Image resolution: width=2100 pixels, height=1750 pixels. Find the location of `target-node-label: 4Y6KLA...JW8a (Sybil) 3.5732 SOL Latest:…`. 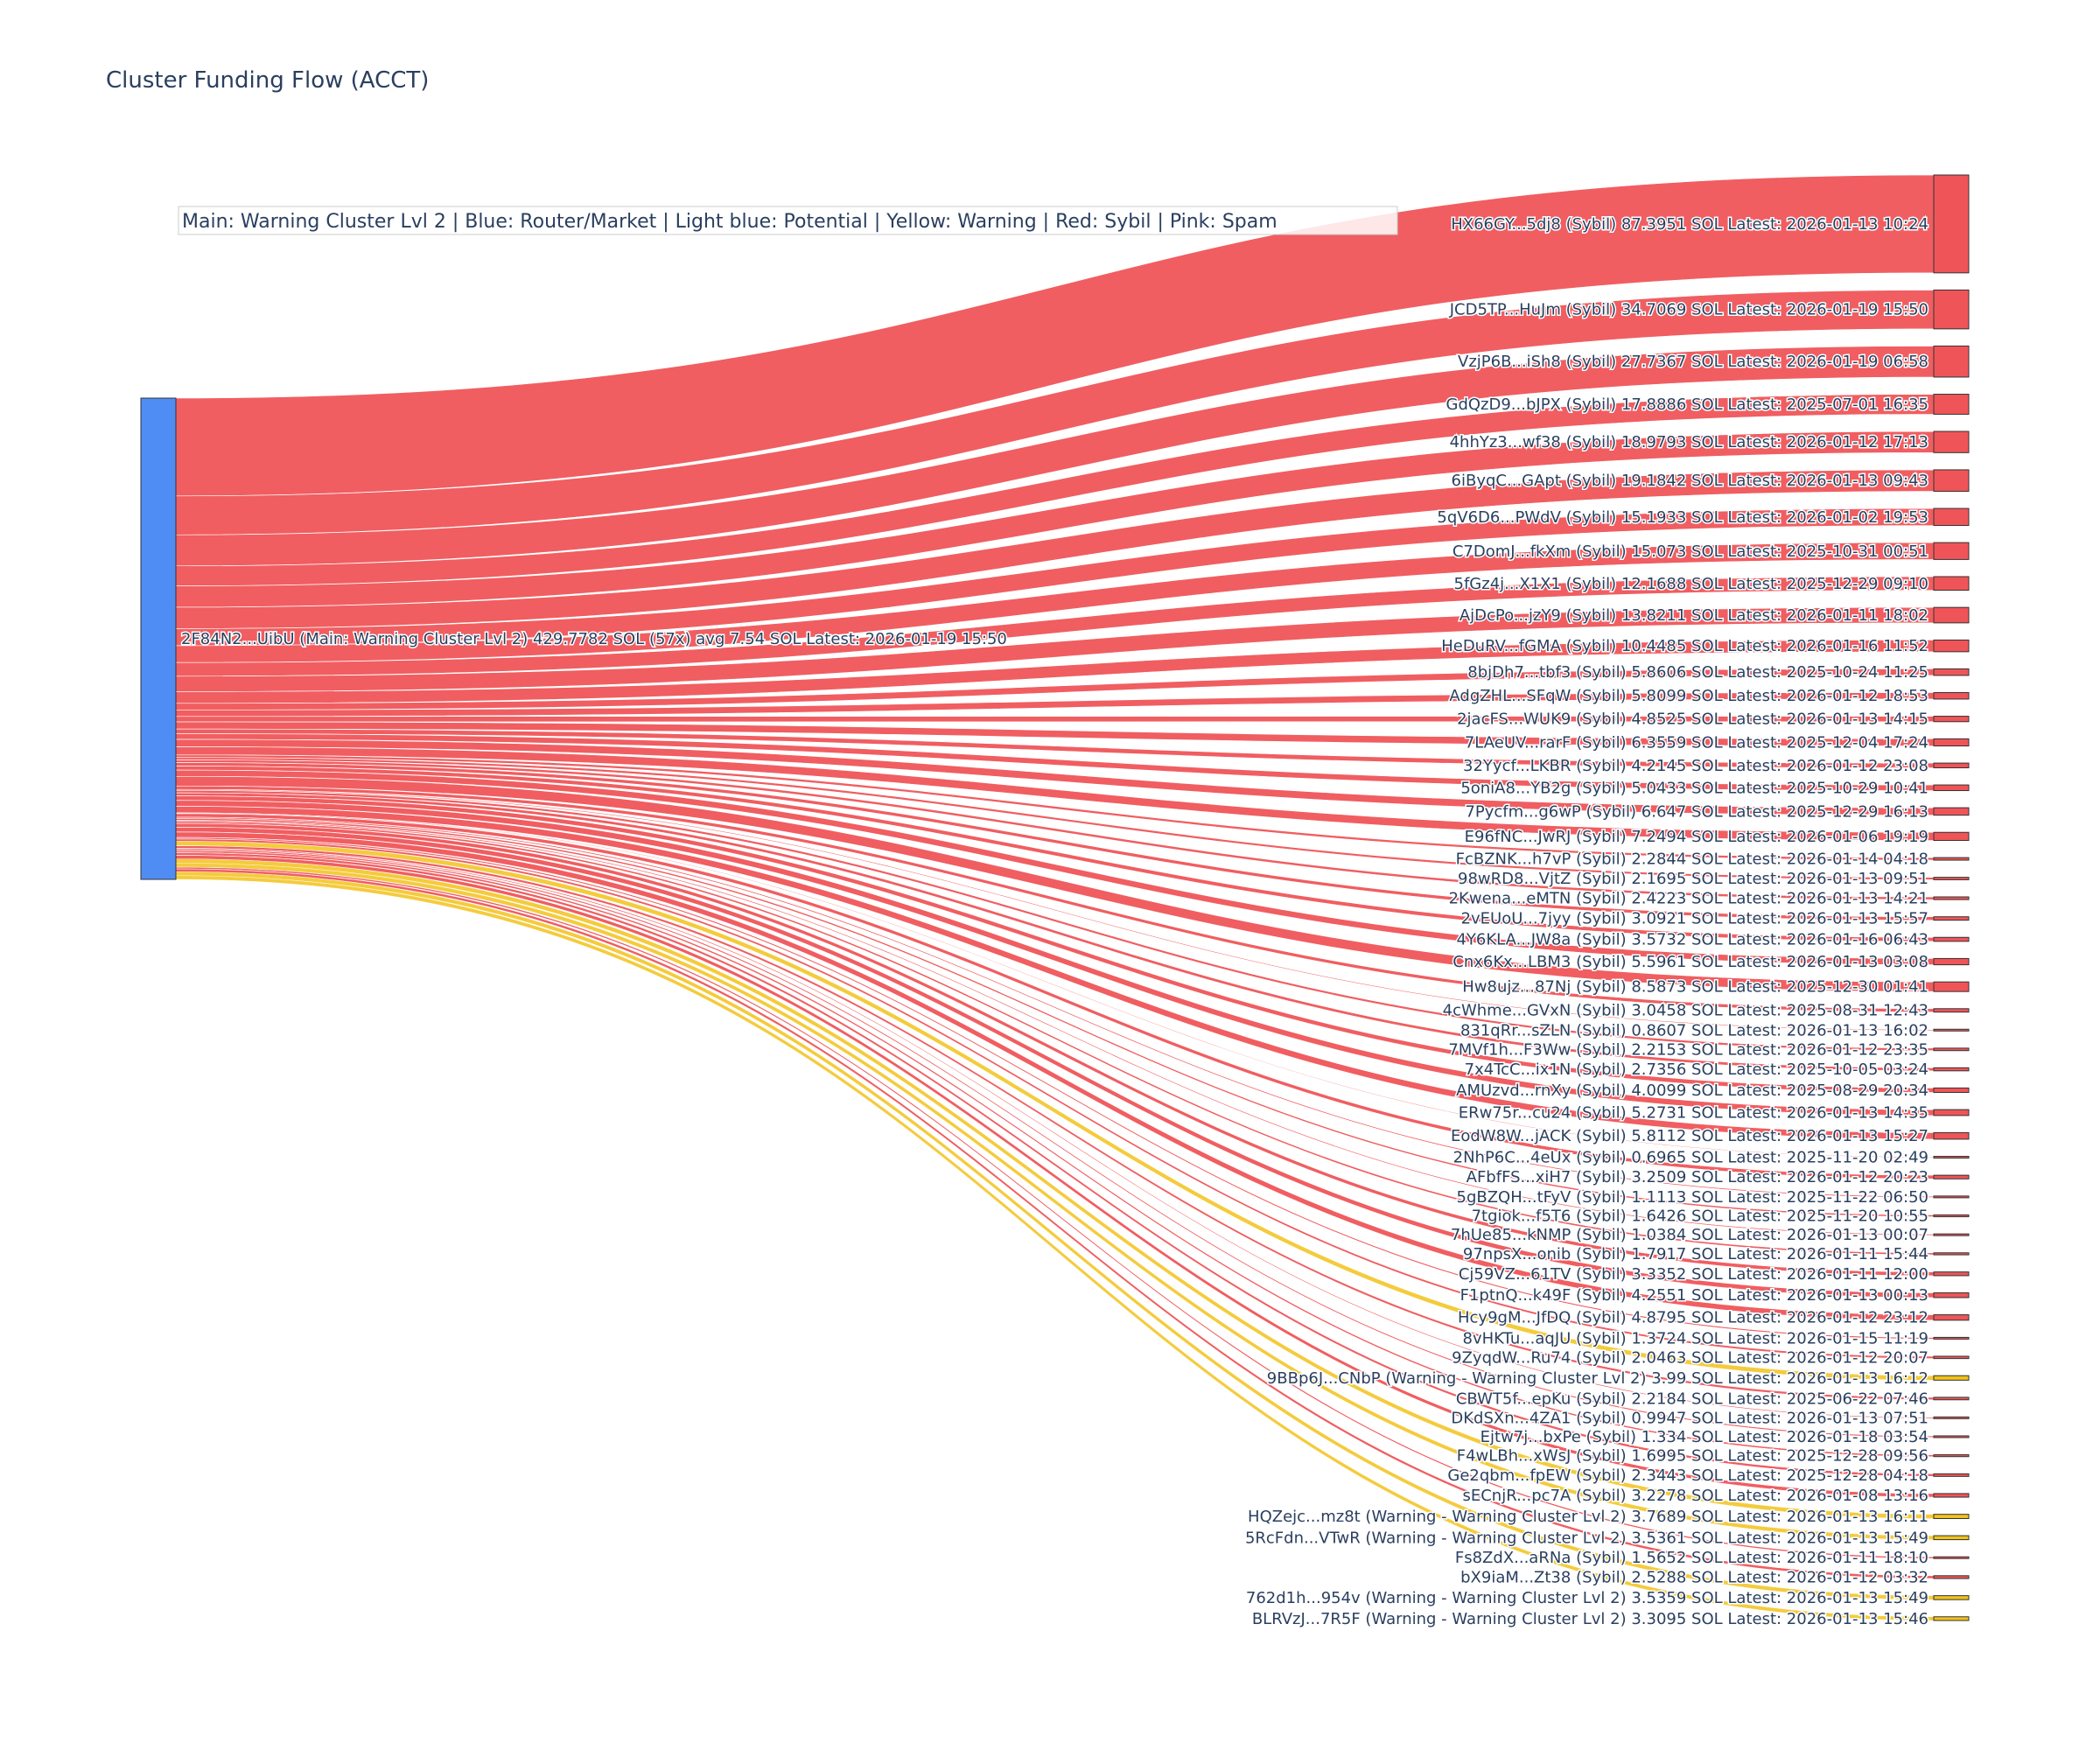

target-node-label: 4Y6KLA...JW8a (Sybil) 3.5732 SOL Latest:… is located at coordinates (1692, 940).